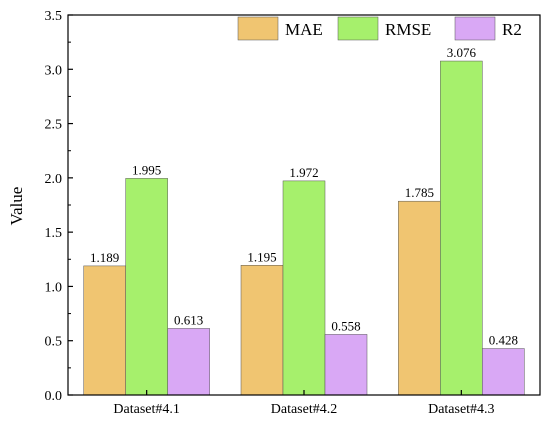 The width and height of the screenshot is (550, 425). What do you see at coordinates (104, 257) in the screenshot?
I see `data-label-mae-1: 1.189` at bounding box center [104, 257].